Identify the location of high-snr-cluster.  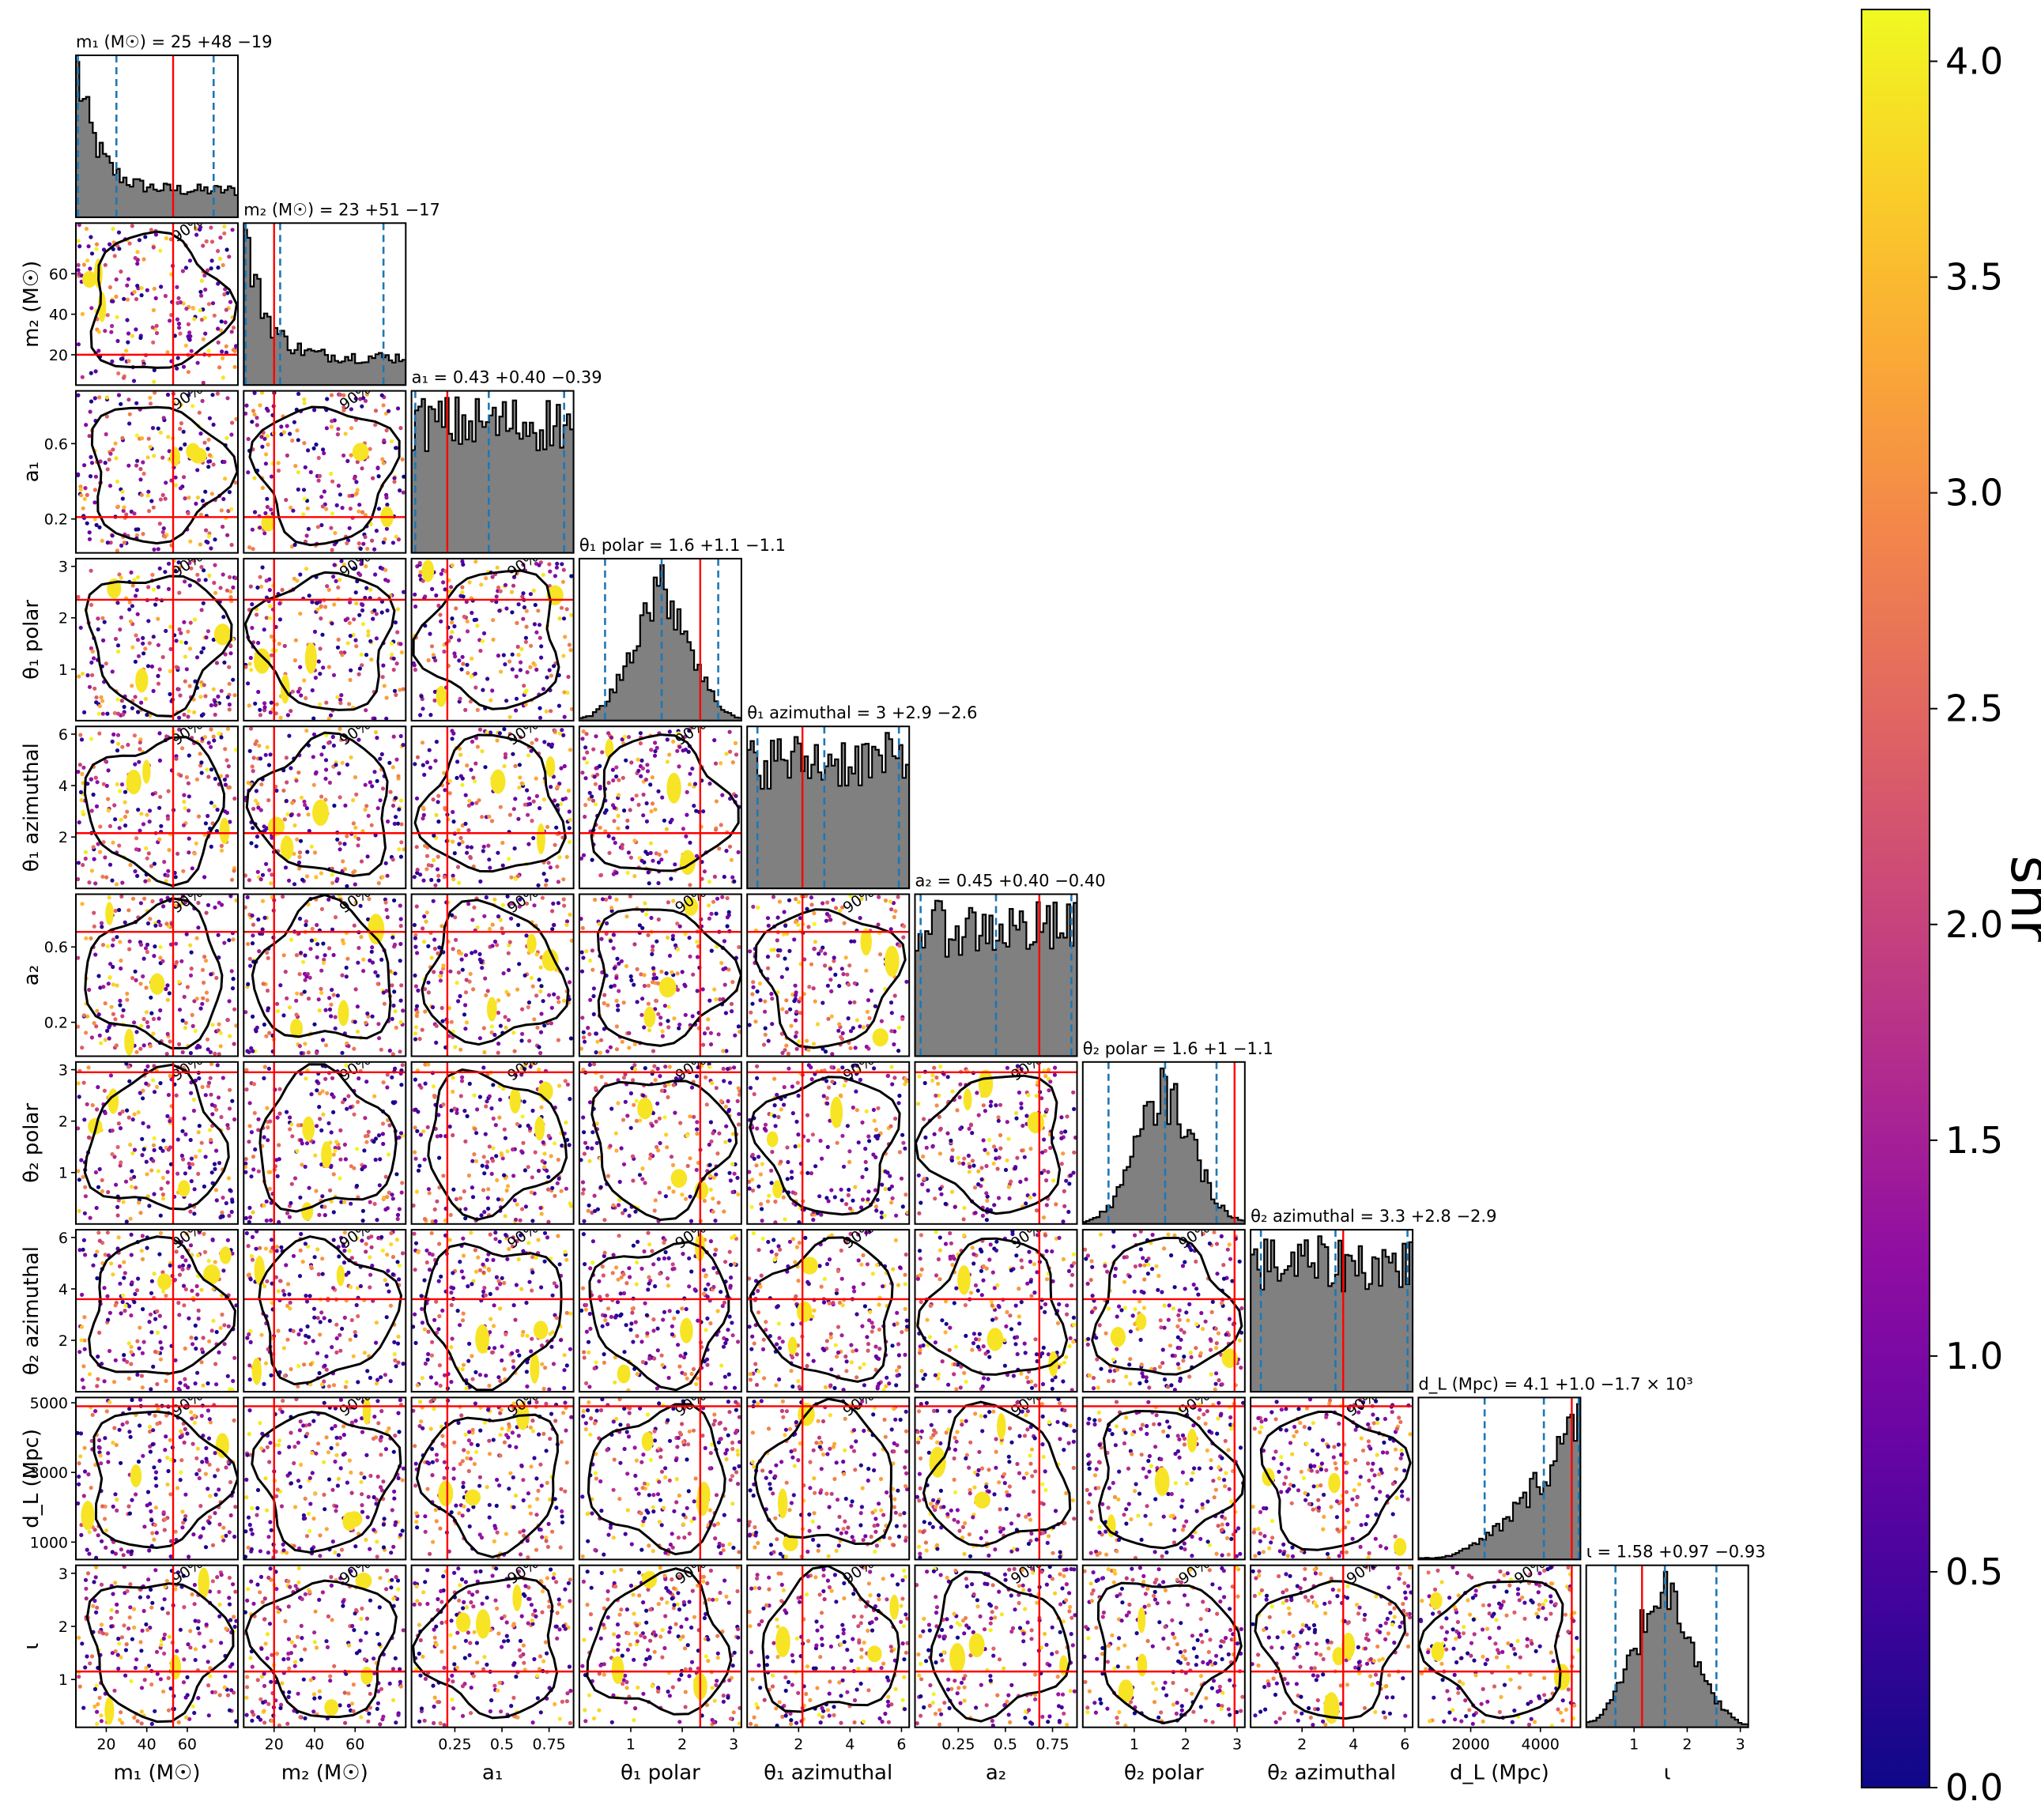
(343, 1013).